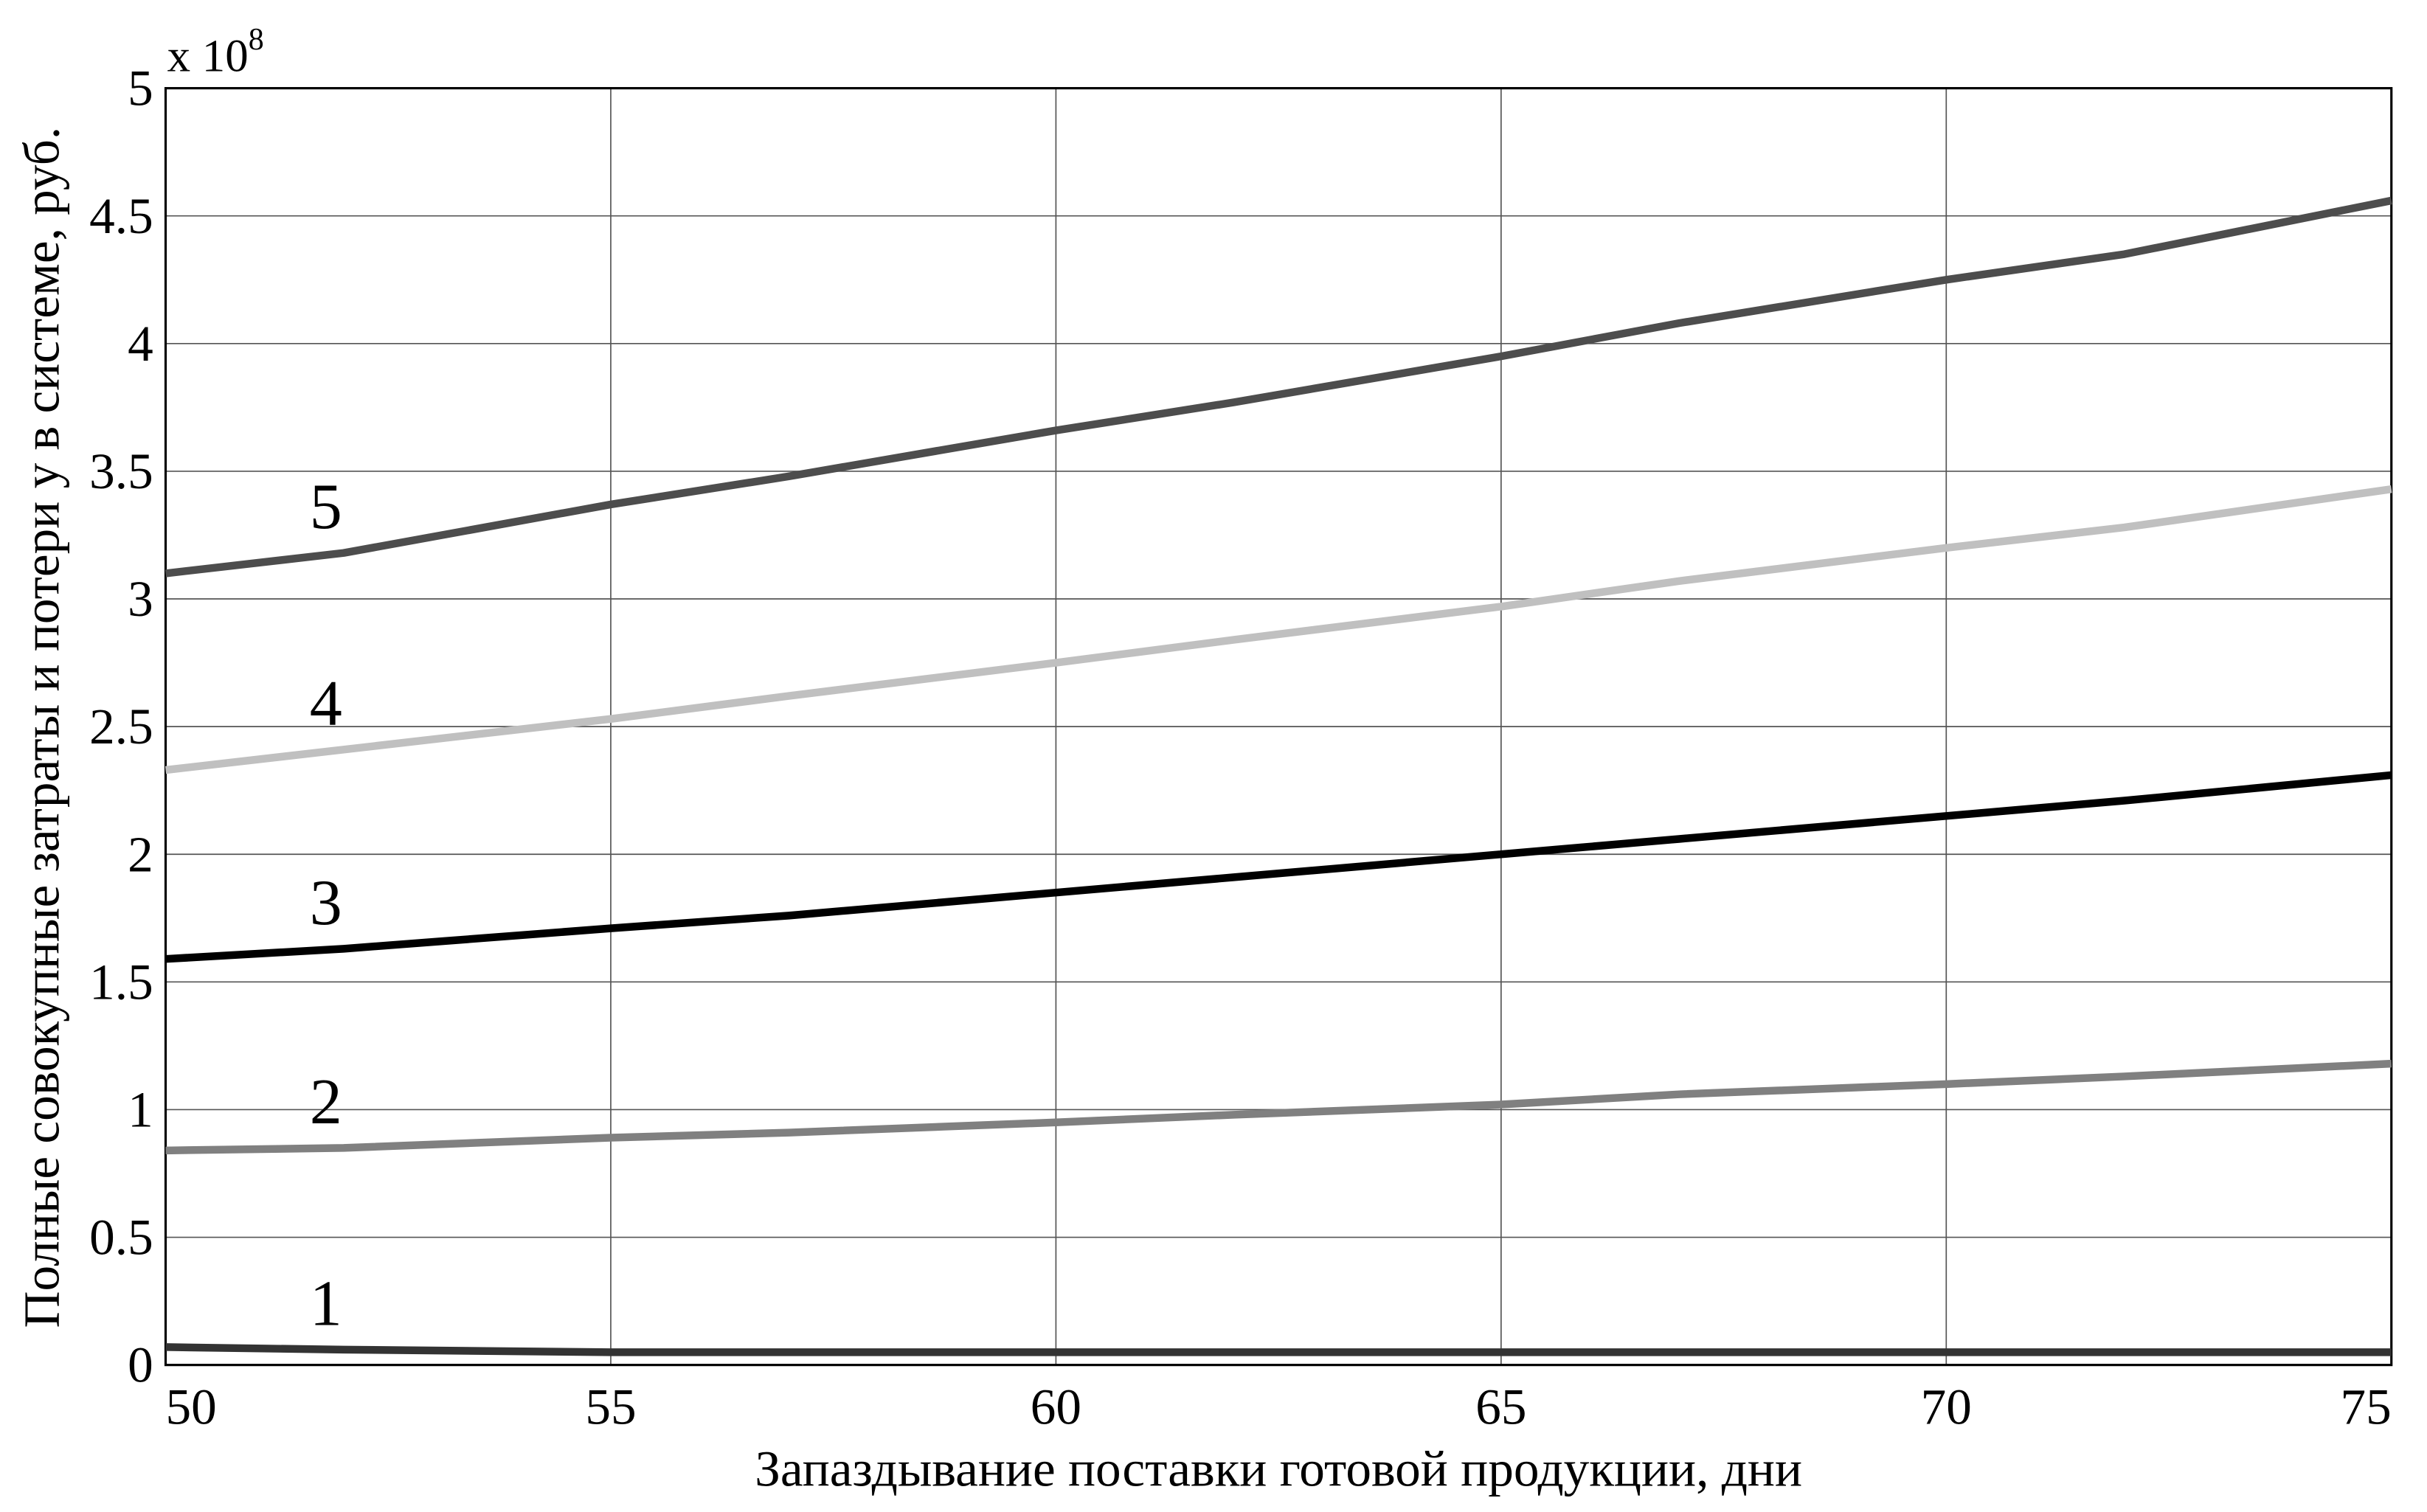 Image resolution: width=2427 pixels, height=1512 pixels. What do you see at coordinates (208, 56) in the screenshot?
I see `multiplier-base: x 10` at bounding box center [208, 56].